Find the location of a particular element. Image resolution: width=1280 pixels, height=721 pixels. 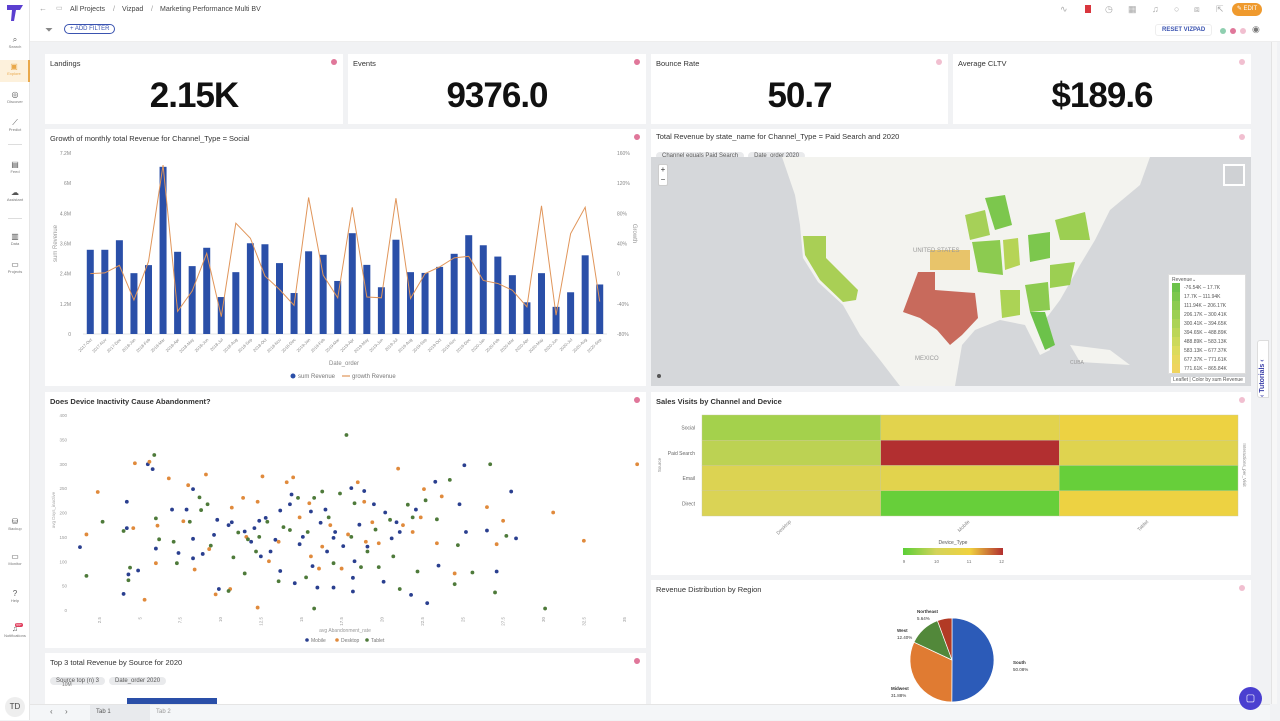

legend-swatch is located at coordinates (1176, 296).